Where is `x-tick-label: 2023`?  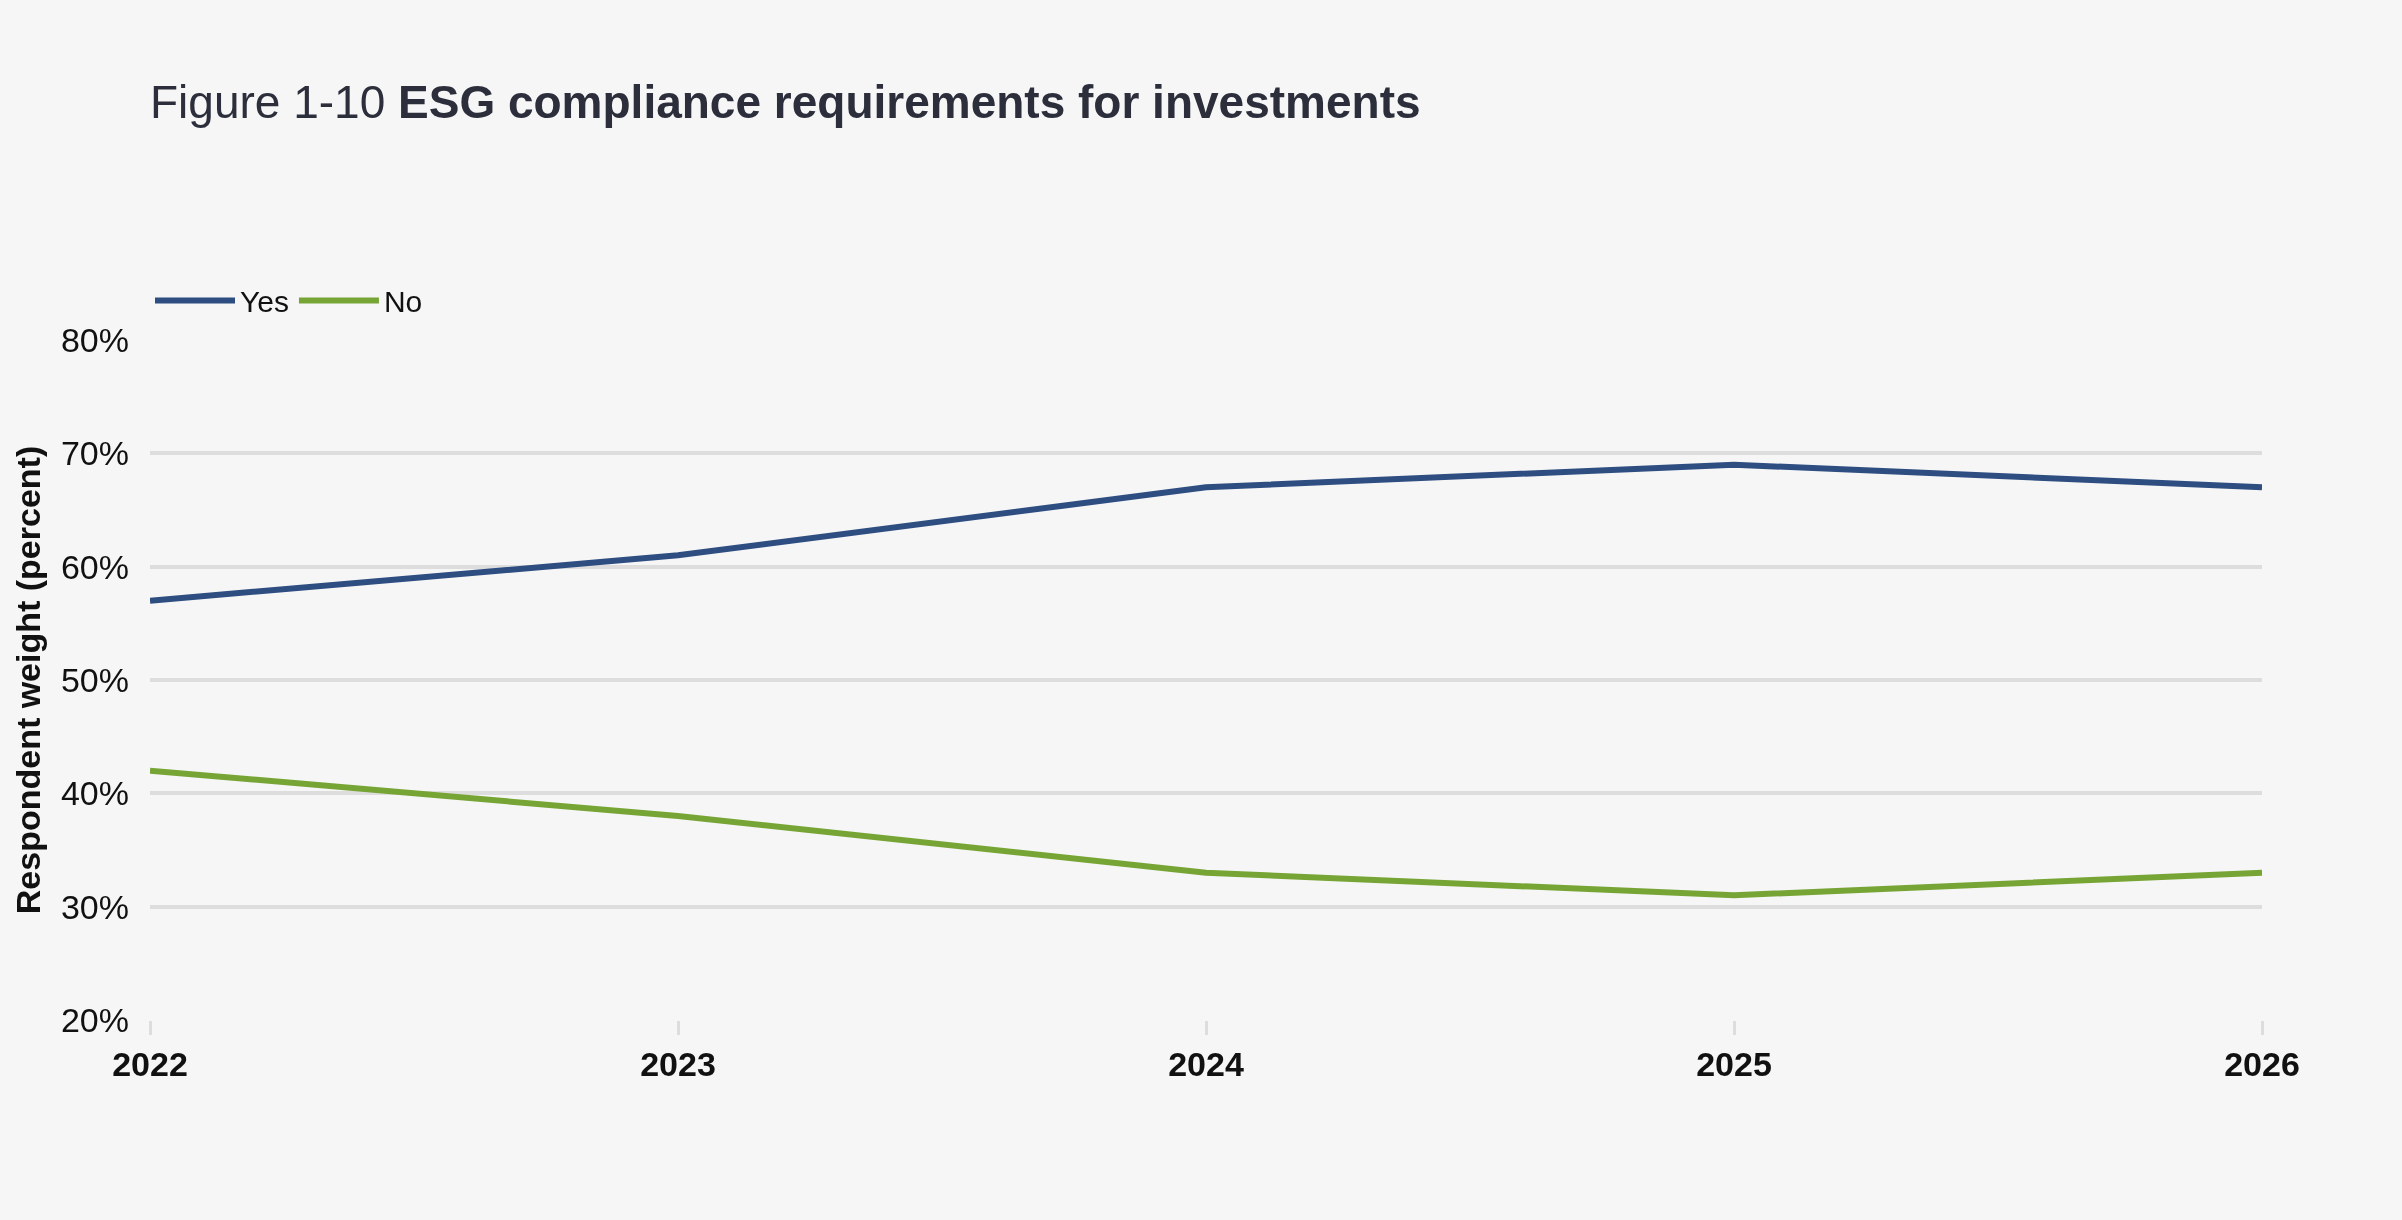
x-tick-label: 2023 is located at coordinates (678, 1063).